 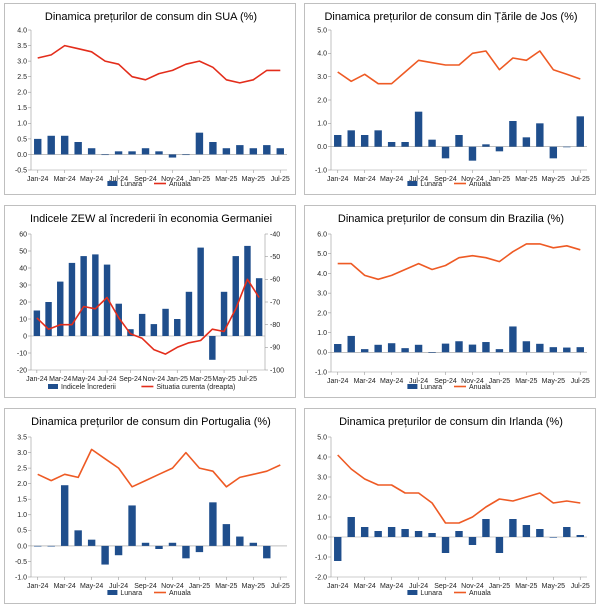 I want to click on y-tick-label: 1.5, so click(x=22, y=108).